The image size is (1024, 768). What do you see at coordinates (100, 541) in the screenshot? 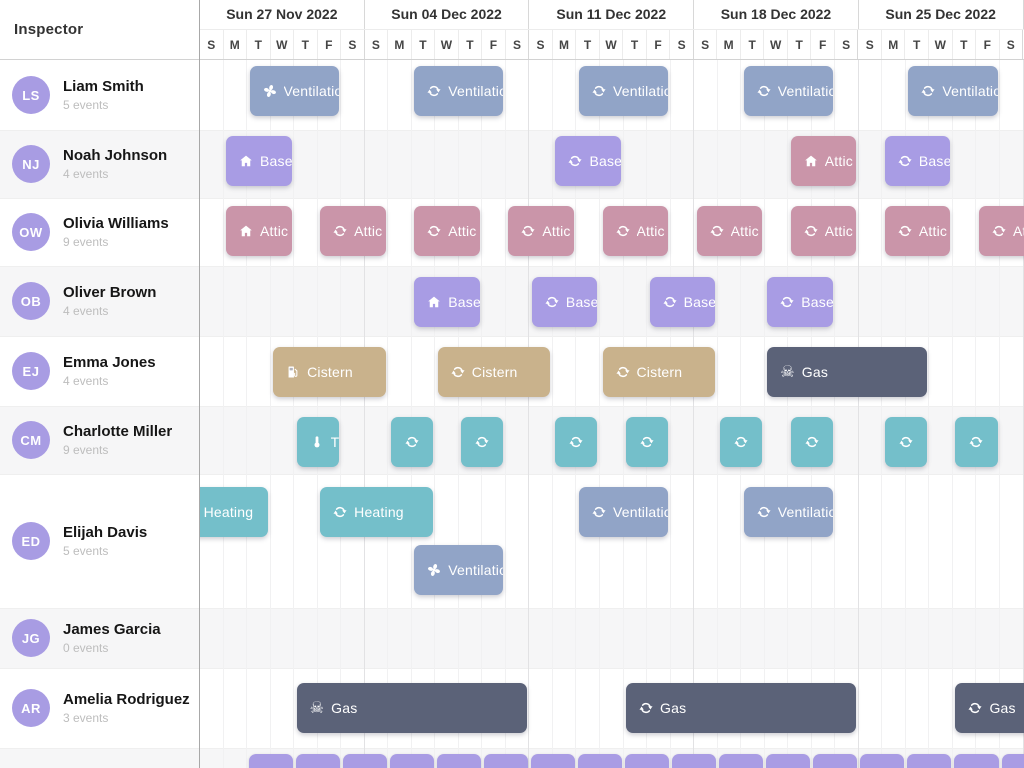
I see `resource-row-elijah-davis: ED Elijah Davis 5 events` at bounding box center [100, 541].